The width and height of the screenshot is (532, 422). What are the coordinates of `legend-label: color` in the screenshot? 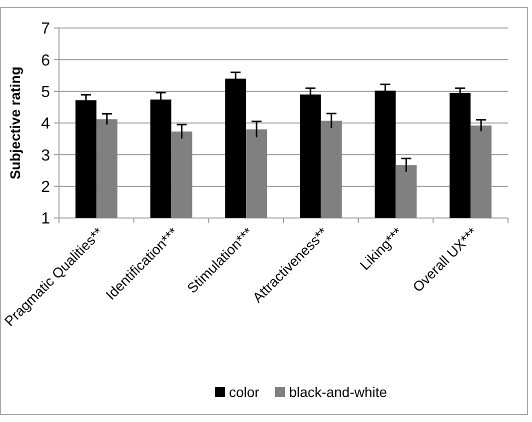 It's located at (244, 392).